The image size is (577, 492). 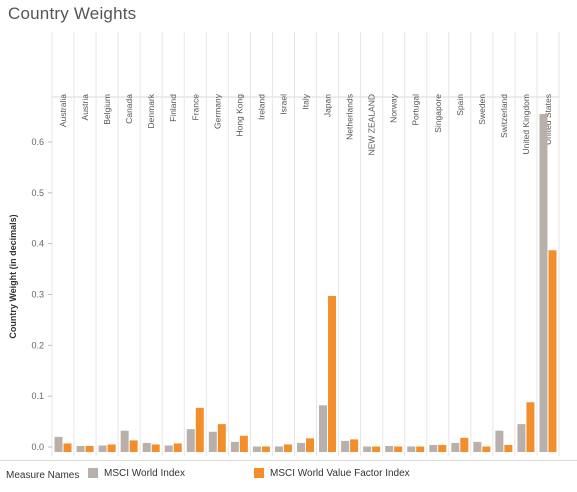 What do you see at coordinates (239, 115) in the screenshot?
I see `category-label: Hong Kong` at bounding box center [239, 115].